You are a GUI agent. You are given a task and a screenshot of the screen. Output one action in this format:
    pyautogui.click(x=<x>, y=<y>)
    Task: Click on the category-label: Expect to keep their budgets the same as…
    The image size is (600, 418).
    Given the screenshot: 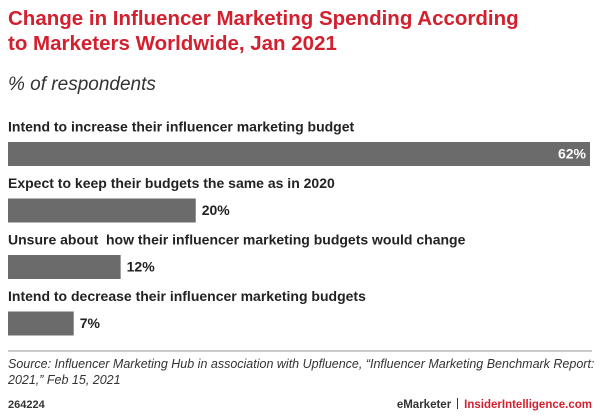 What is the action you would take?
    pyautogui.click(x=171, y=183)
    